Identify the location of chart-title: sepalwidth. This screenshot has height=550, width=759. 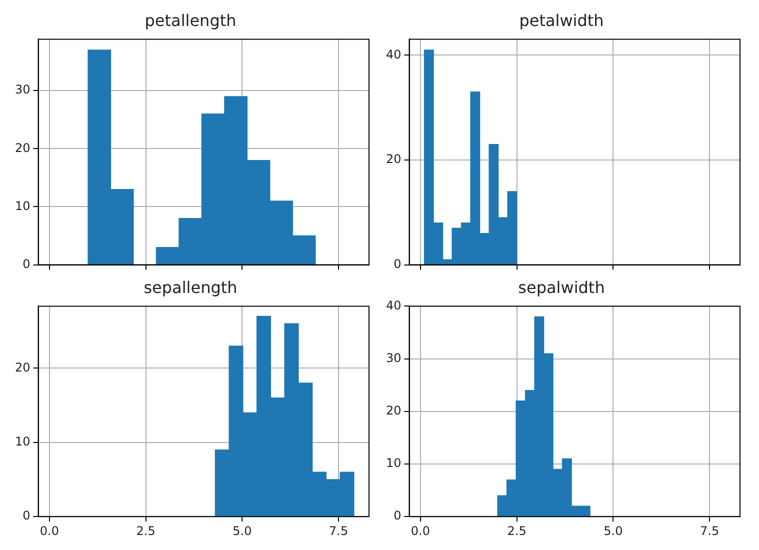
(561, 287).